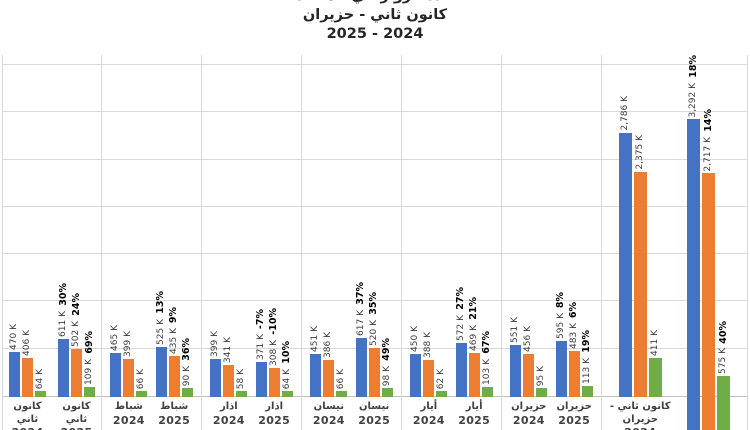 This screenshot has width=750, height=430. What do you see at coordinates (287, 352) in the screenshot?
I see `growth-pct-label: 10%` at bounding box center [287, 352].